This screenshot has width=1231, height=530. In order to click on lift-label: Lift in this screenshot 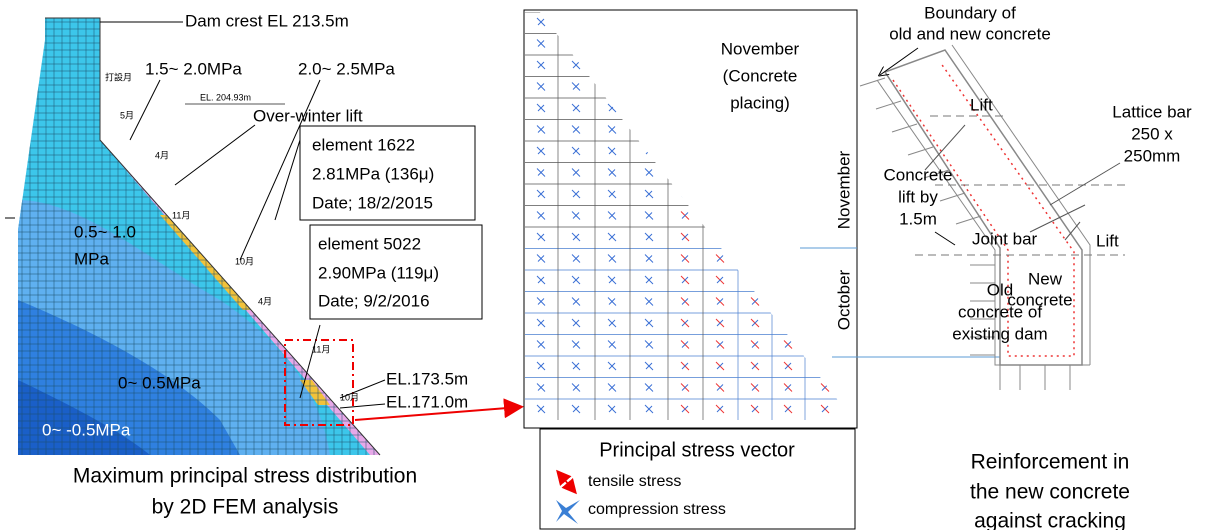, I will do `click(1107, 240)`.